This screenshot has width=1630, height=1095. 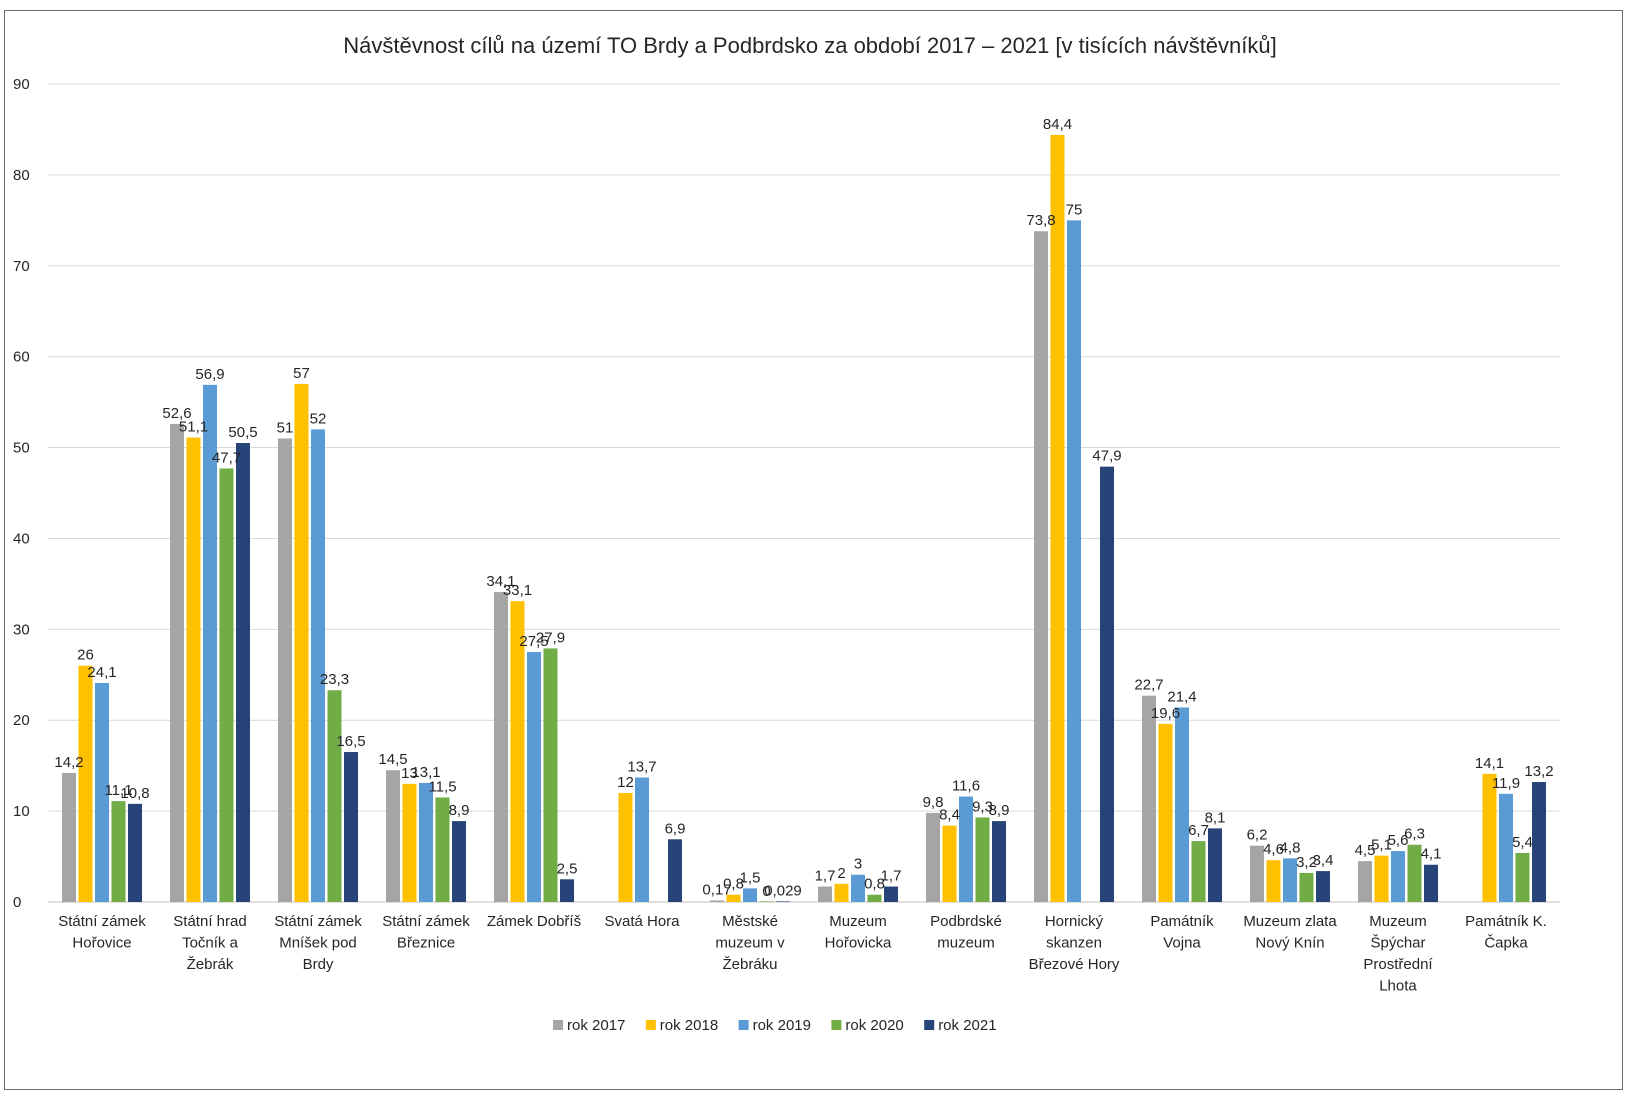 What do you see at coordinates (21, 266) in the screenshot?
I see `y-tick-label: 70` at bounding box center [21, 266].